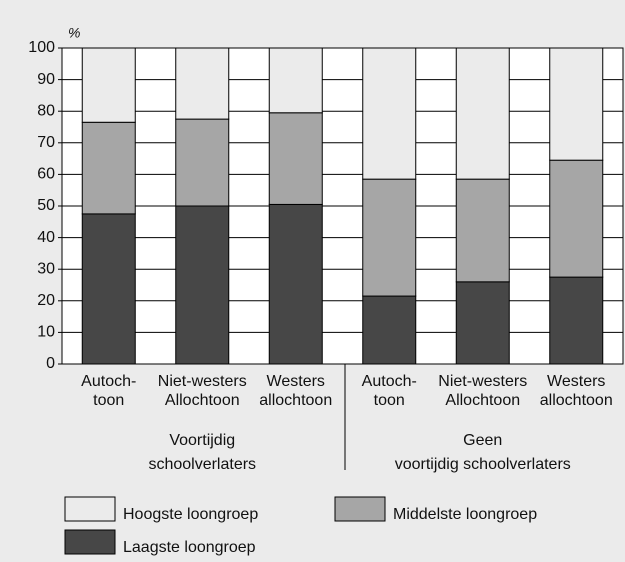 The image size is (625, 562). What do you see at coordinates (46, 237) in the screenshot?
I see `y-tick-label: 40` at bounding box center [46, 237].